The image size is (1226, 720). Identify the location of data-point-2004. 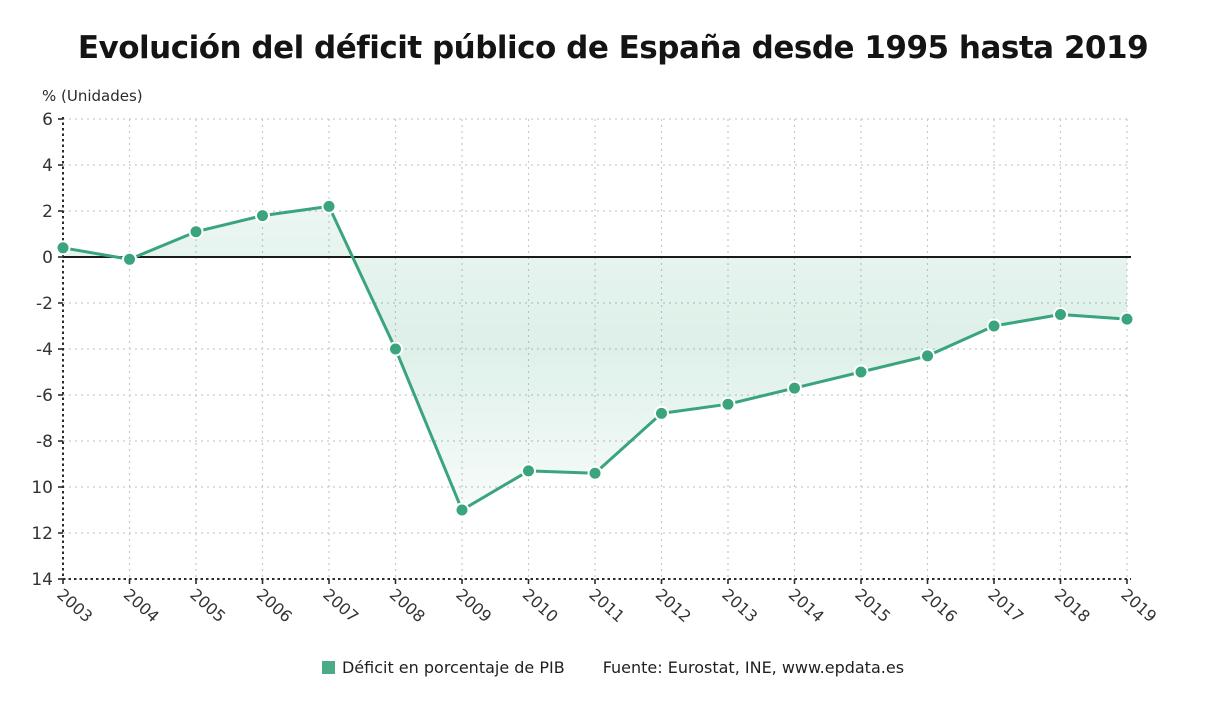
(129, 259).